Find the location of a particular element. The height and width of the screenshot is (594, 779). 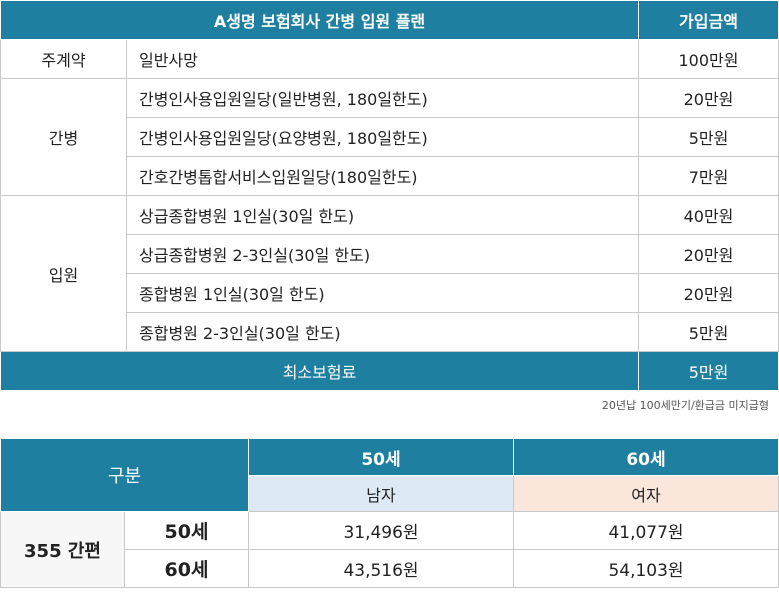

table-row: 종합병원 2-3인실(30일 한도) 5만원 is located at coordinates (390, 332).